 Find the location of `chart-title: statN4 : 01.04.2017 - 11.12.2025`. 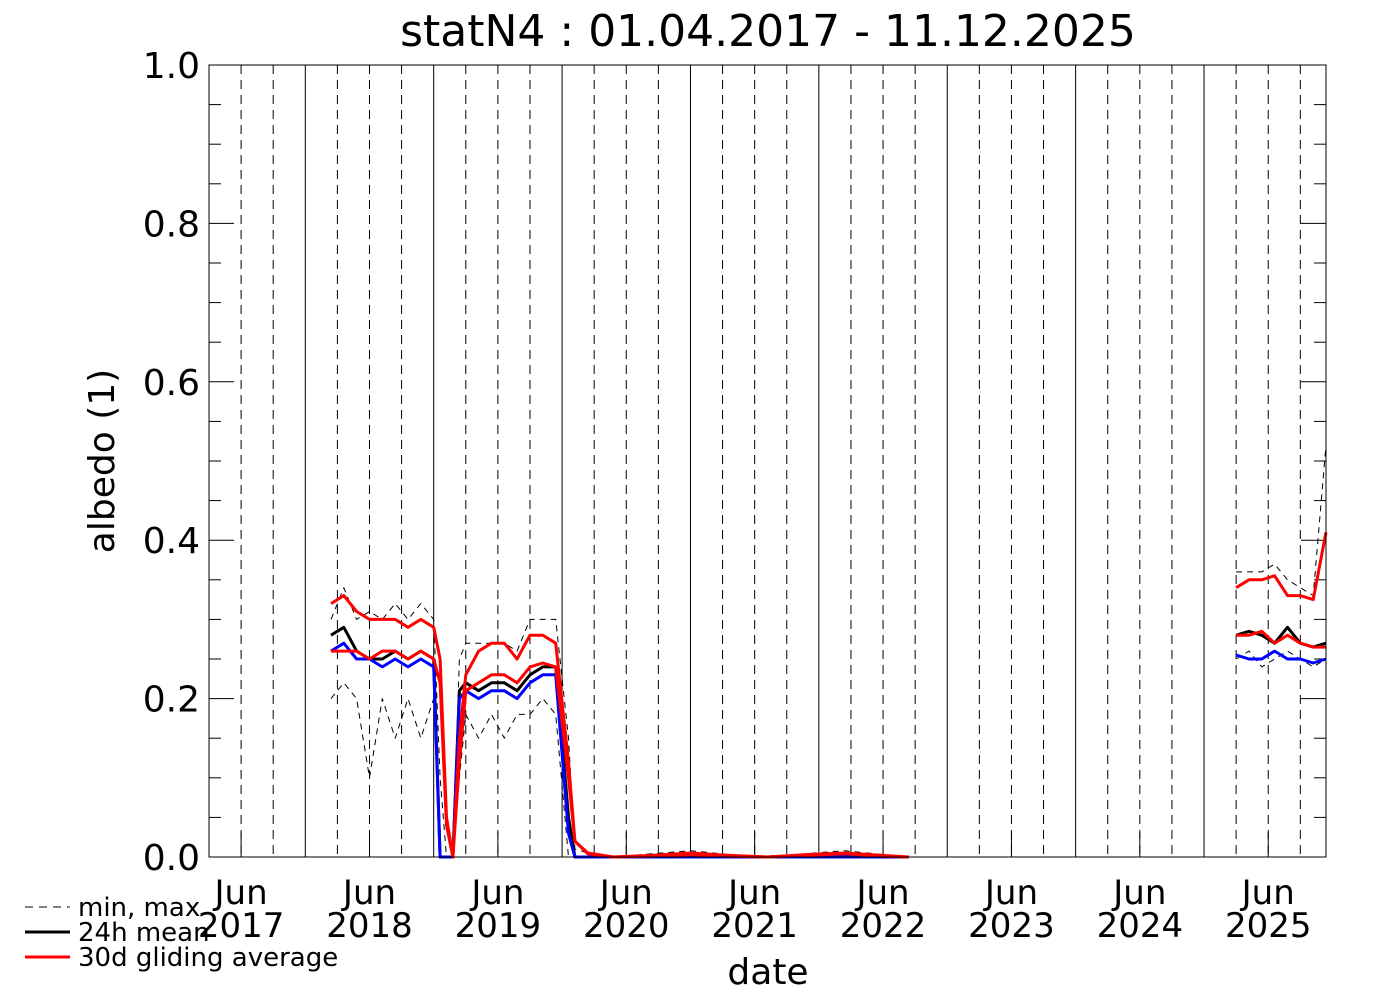

chart-title: statN4 : 01.04.2017 - 11.12.2025 is located at coordinates (768, 31).